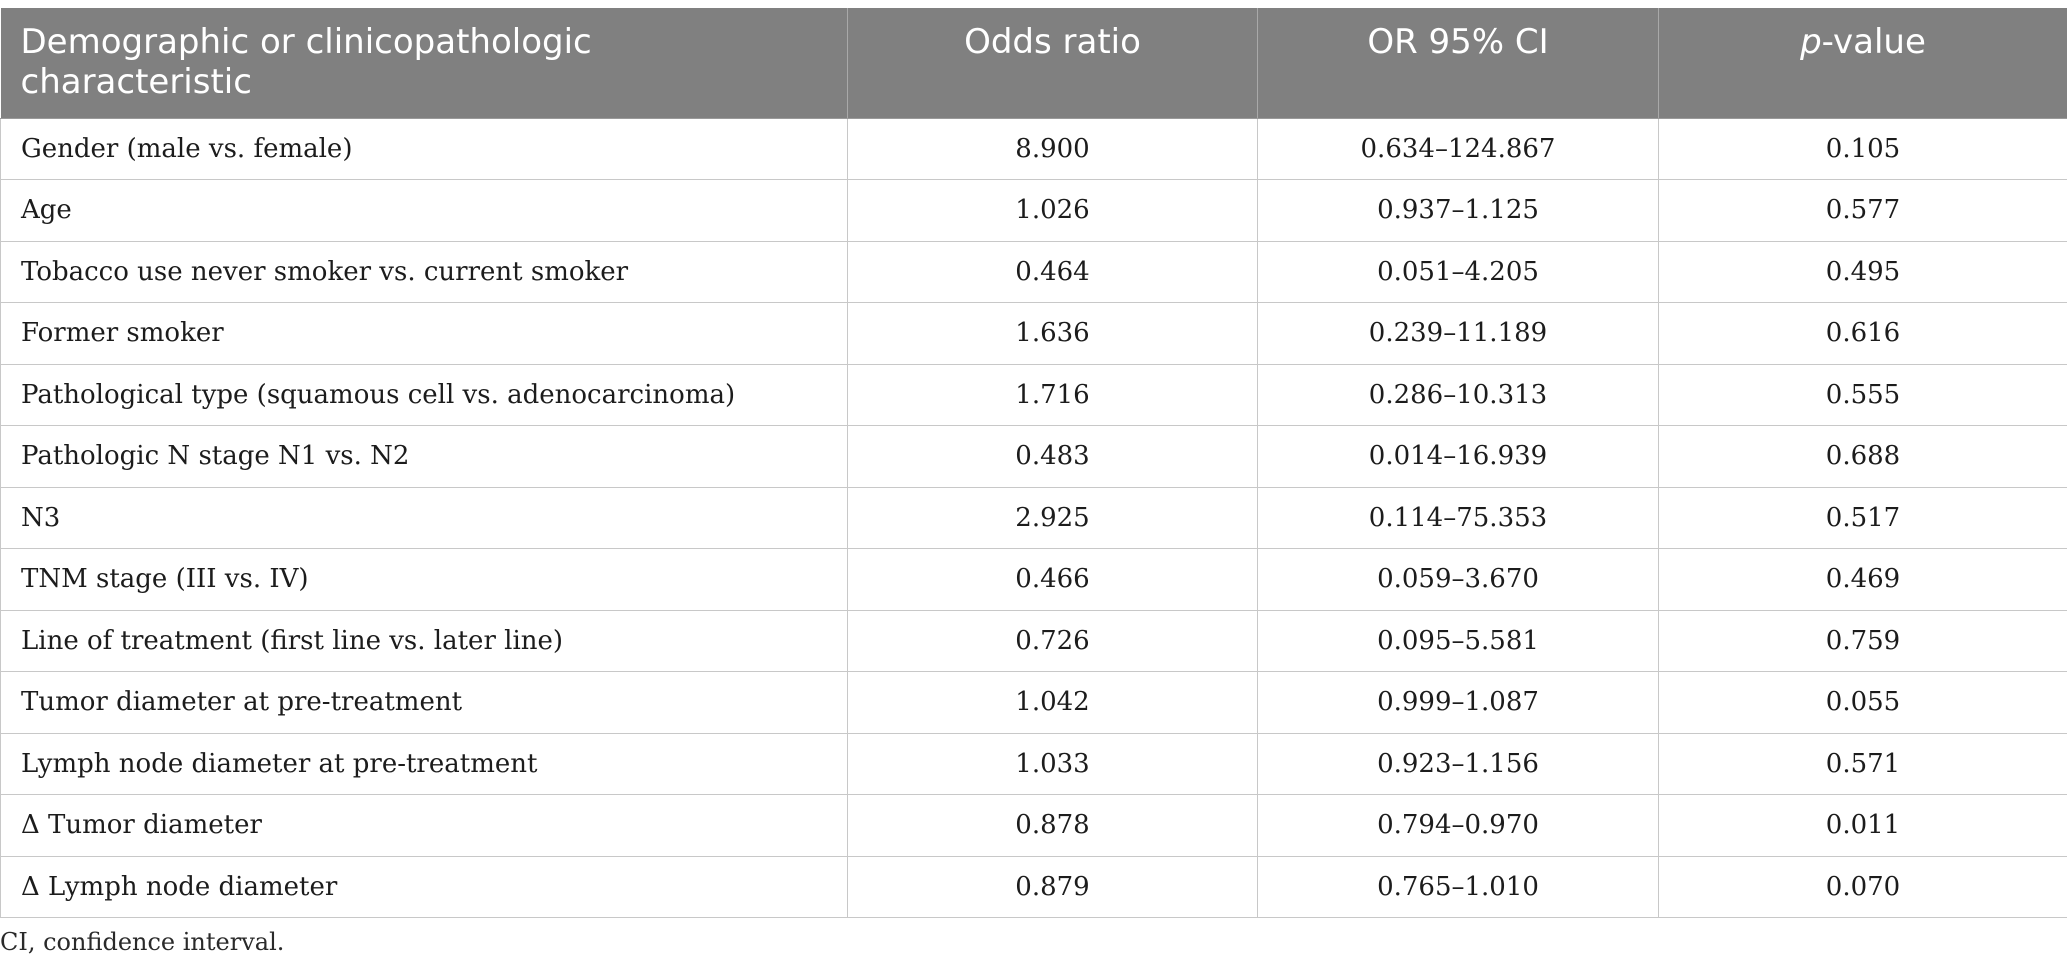  Describe the element at coordinates (1052, 456) in the screenshot. I see `cell-odds-ratio: 0.483` at that location.